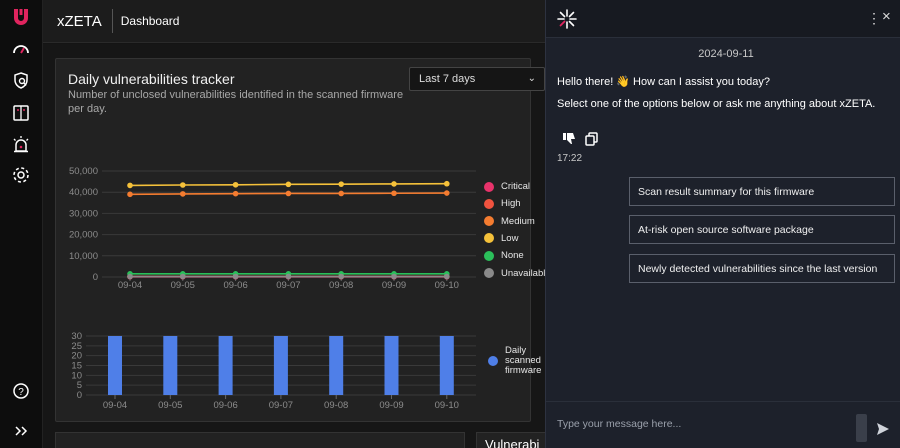  I want to click on y-tick-label: 50,000, so click(83, 171).